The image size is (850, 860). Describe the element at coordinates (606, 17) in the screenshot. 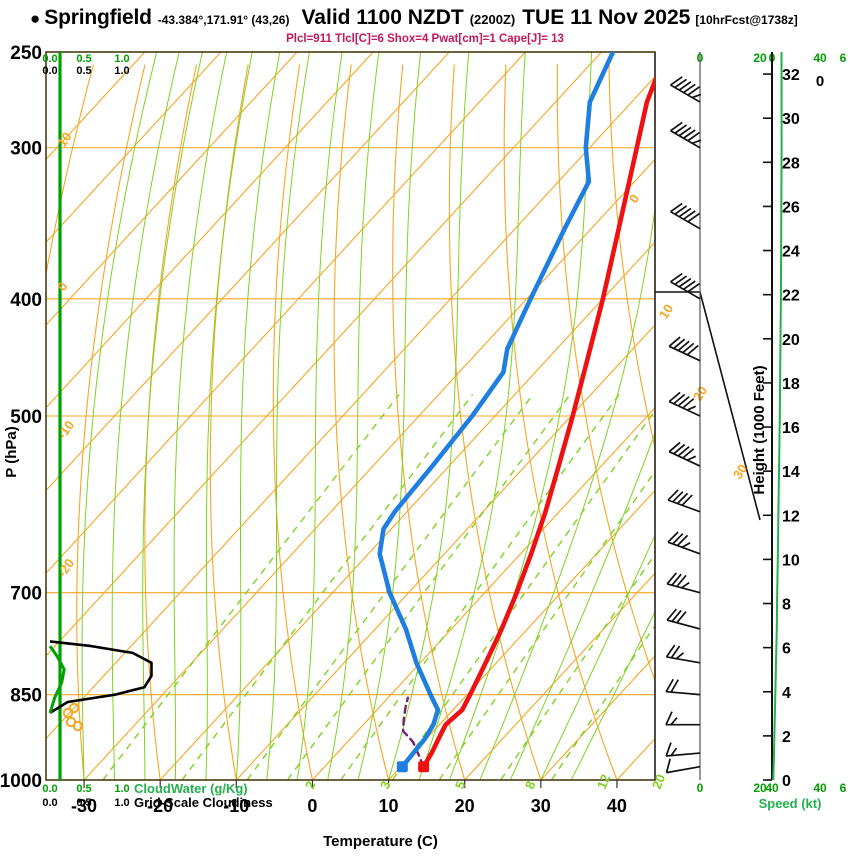

I see `valid-date: TUE 11 Nov 2025` at that location.